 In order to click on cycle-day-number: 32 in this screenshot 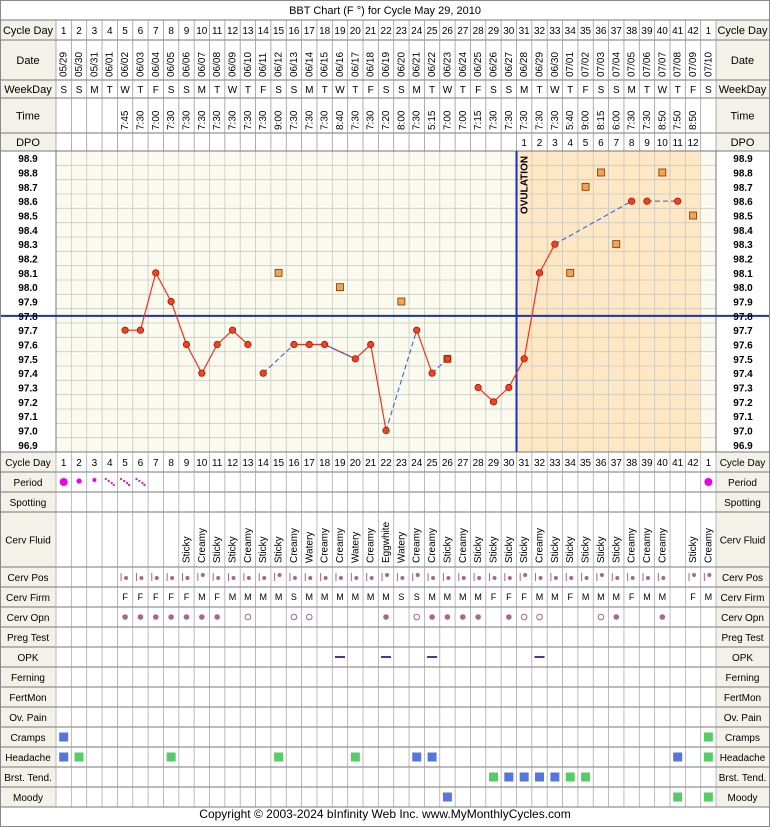, I will do `click(540, 463)`.